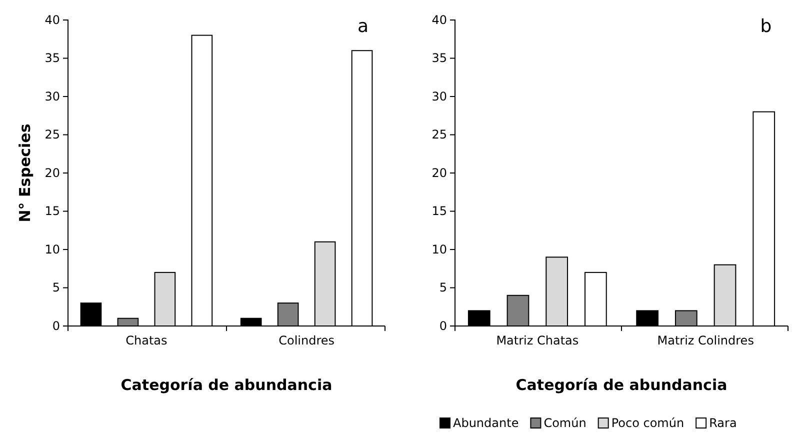 This screenshot has height=443, width=808. Describe the element at coordinates (723, 423) in the screenshot. I see `legend-label: Rara` at that location.